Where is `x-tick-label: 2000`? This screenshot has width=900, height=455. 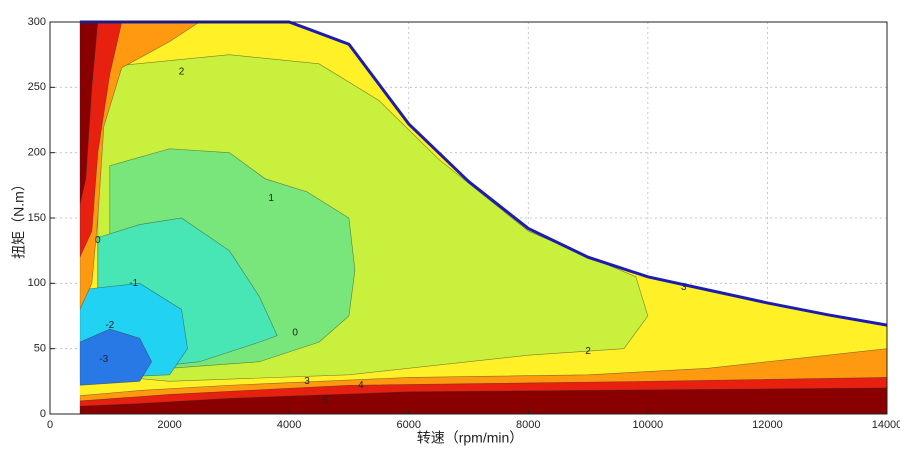
x-tick-label: 2000 is located at coordinates (169, 425).